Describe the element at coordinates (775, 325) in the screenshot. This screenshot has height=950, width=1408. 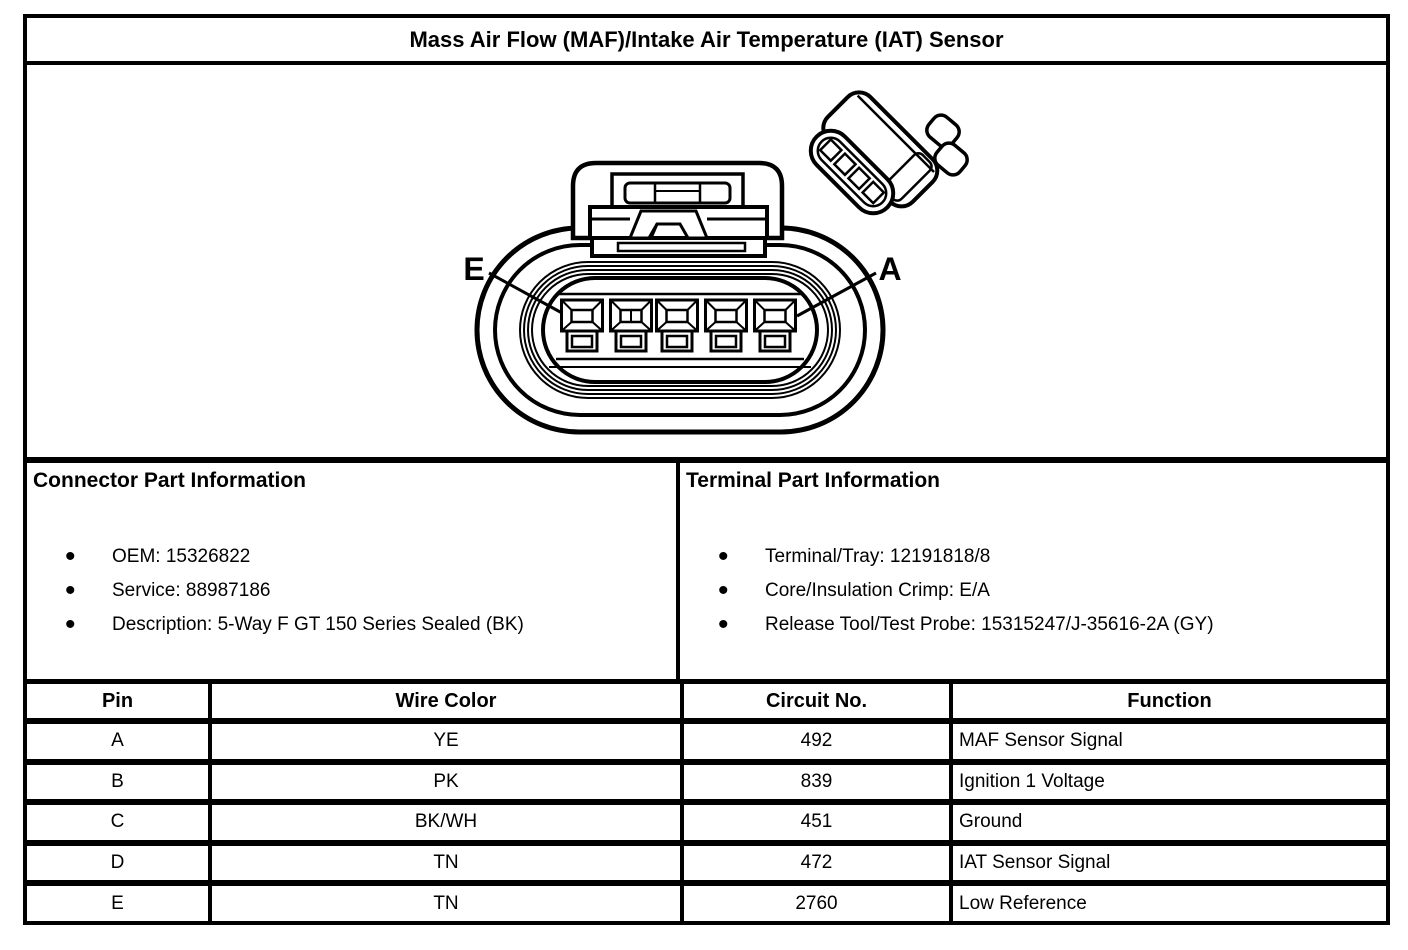
I see `terminal-cavity-a` at that location.